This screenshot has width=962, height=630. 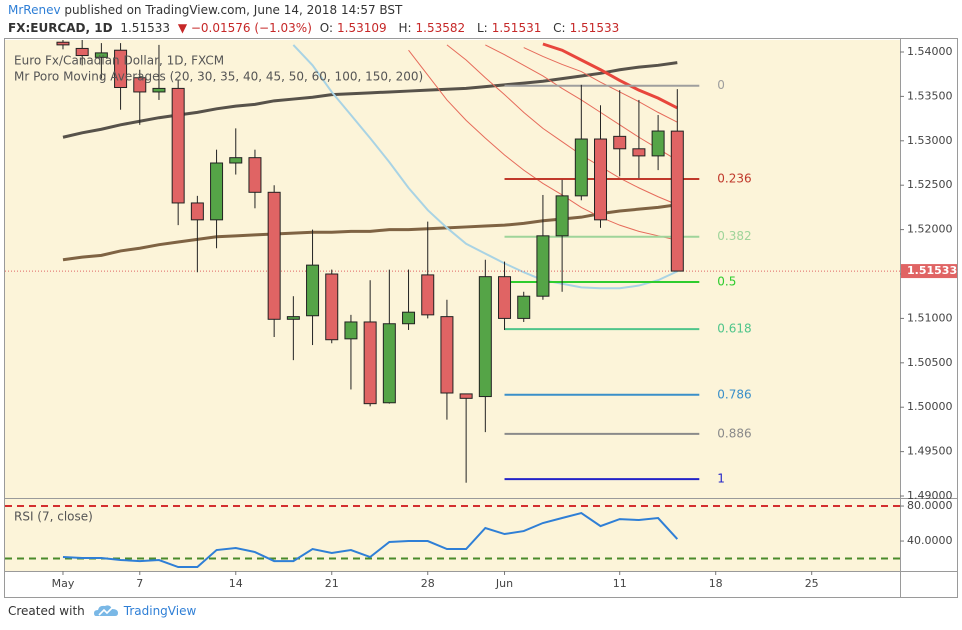 I want to click on x-tick-label: 18, so click(x=716, y=583).